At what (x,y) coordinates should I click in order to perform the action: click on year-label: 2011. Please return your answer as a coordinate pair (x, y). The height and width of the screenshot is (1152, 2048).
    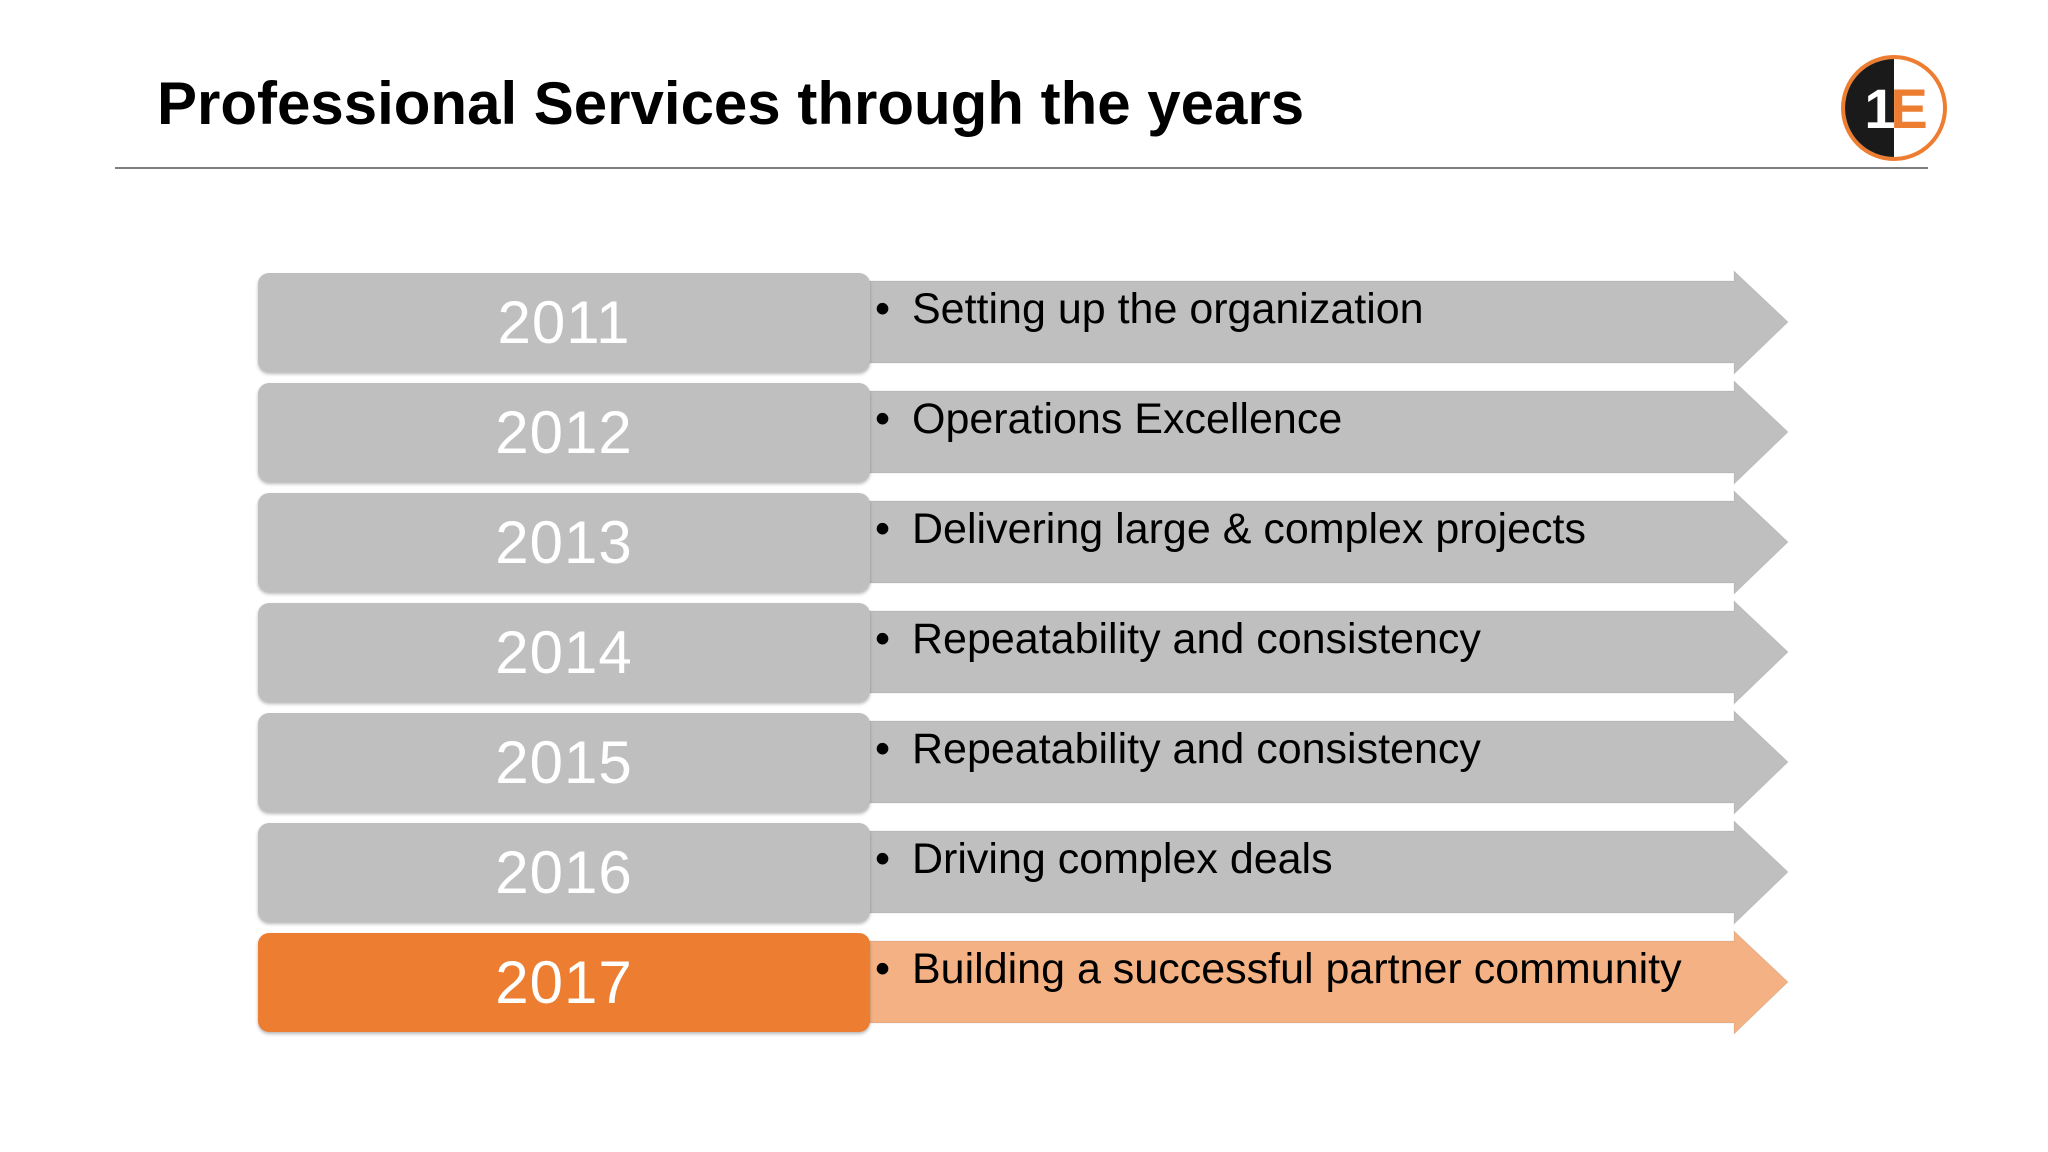
    Looking at the image, I should click on (564, 322).